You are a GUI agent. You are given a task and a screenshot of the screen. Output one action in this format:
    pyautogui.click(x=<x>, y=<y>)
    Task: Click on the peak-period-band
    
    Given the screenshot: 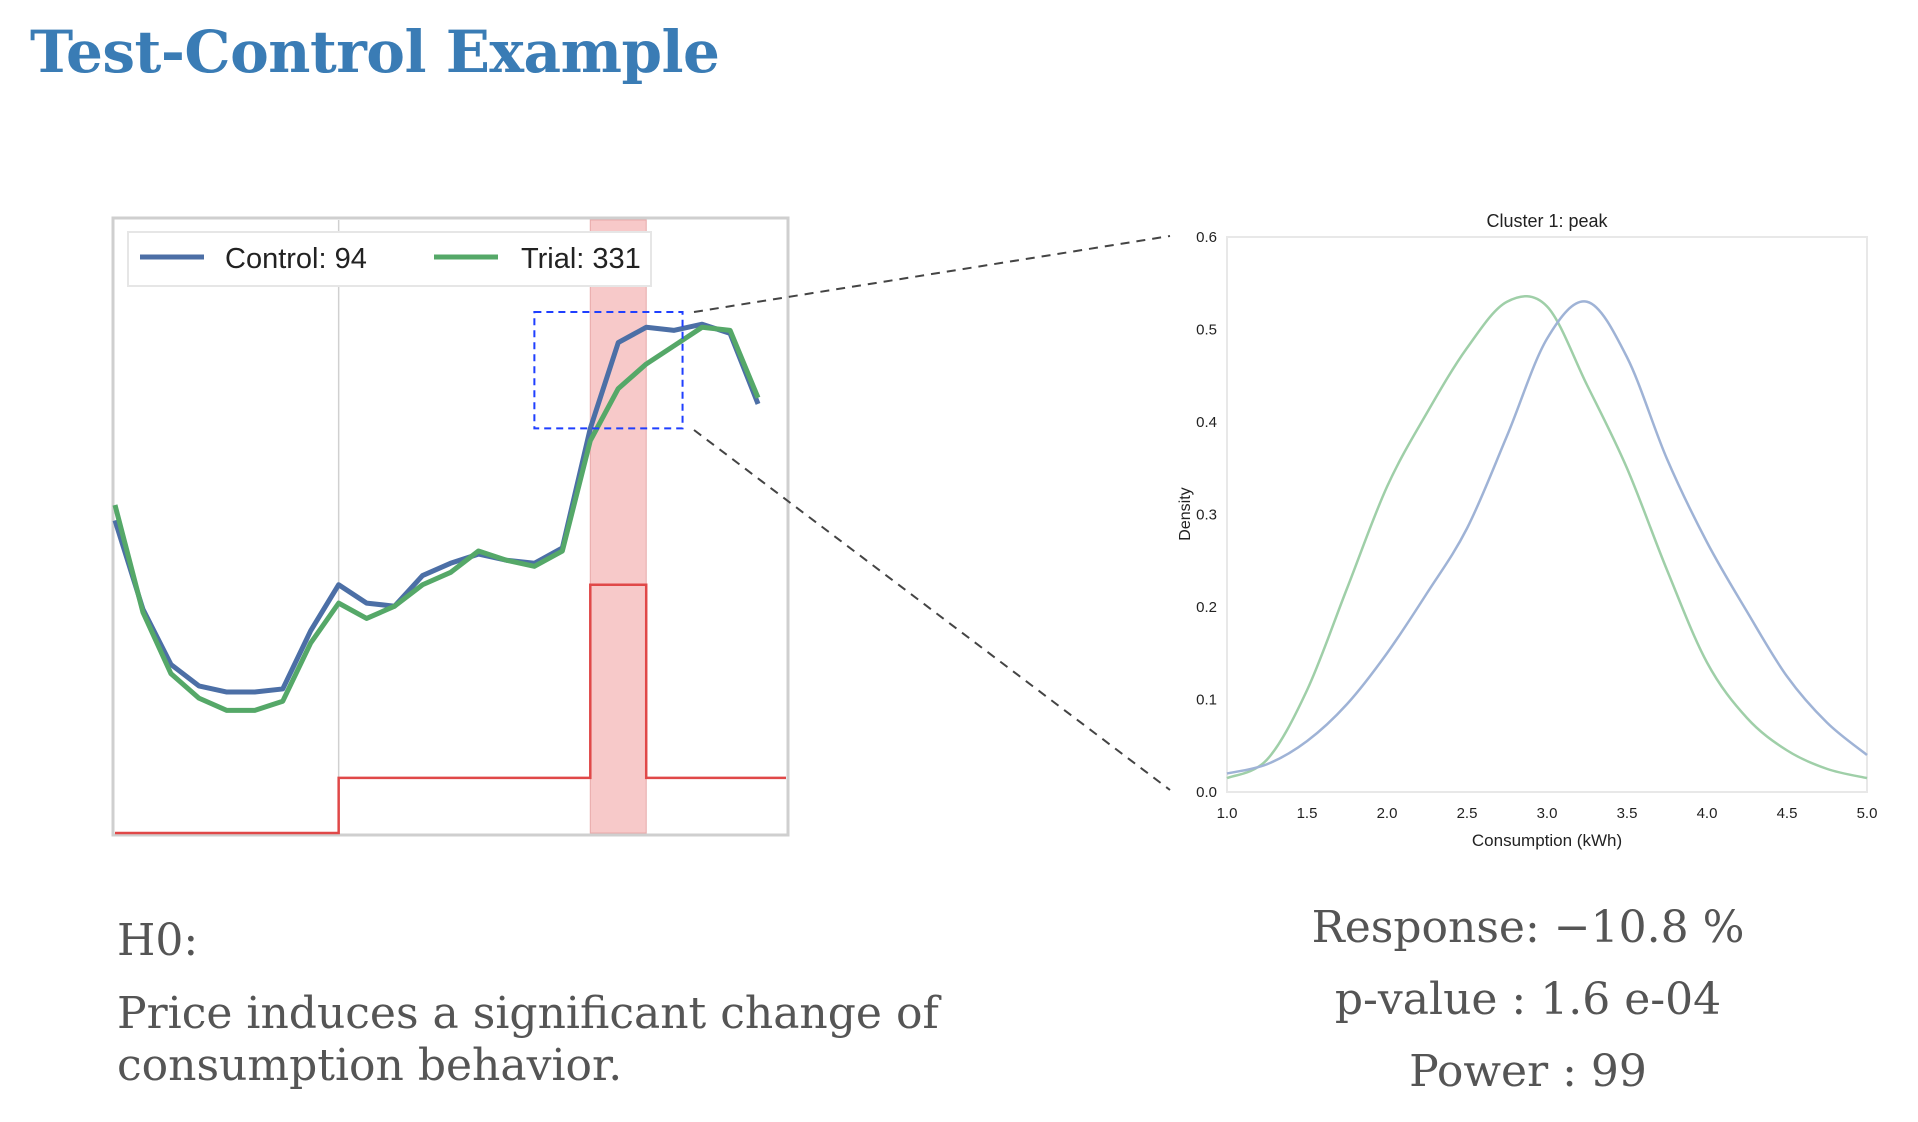 What is the action you would take?
    pyautogui.click(x=618, y=526)
    